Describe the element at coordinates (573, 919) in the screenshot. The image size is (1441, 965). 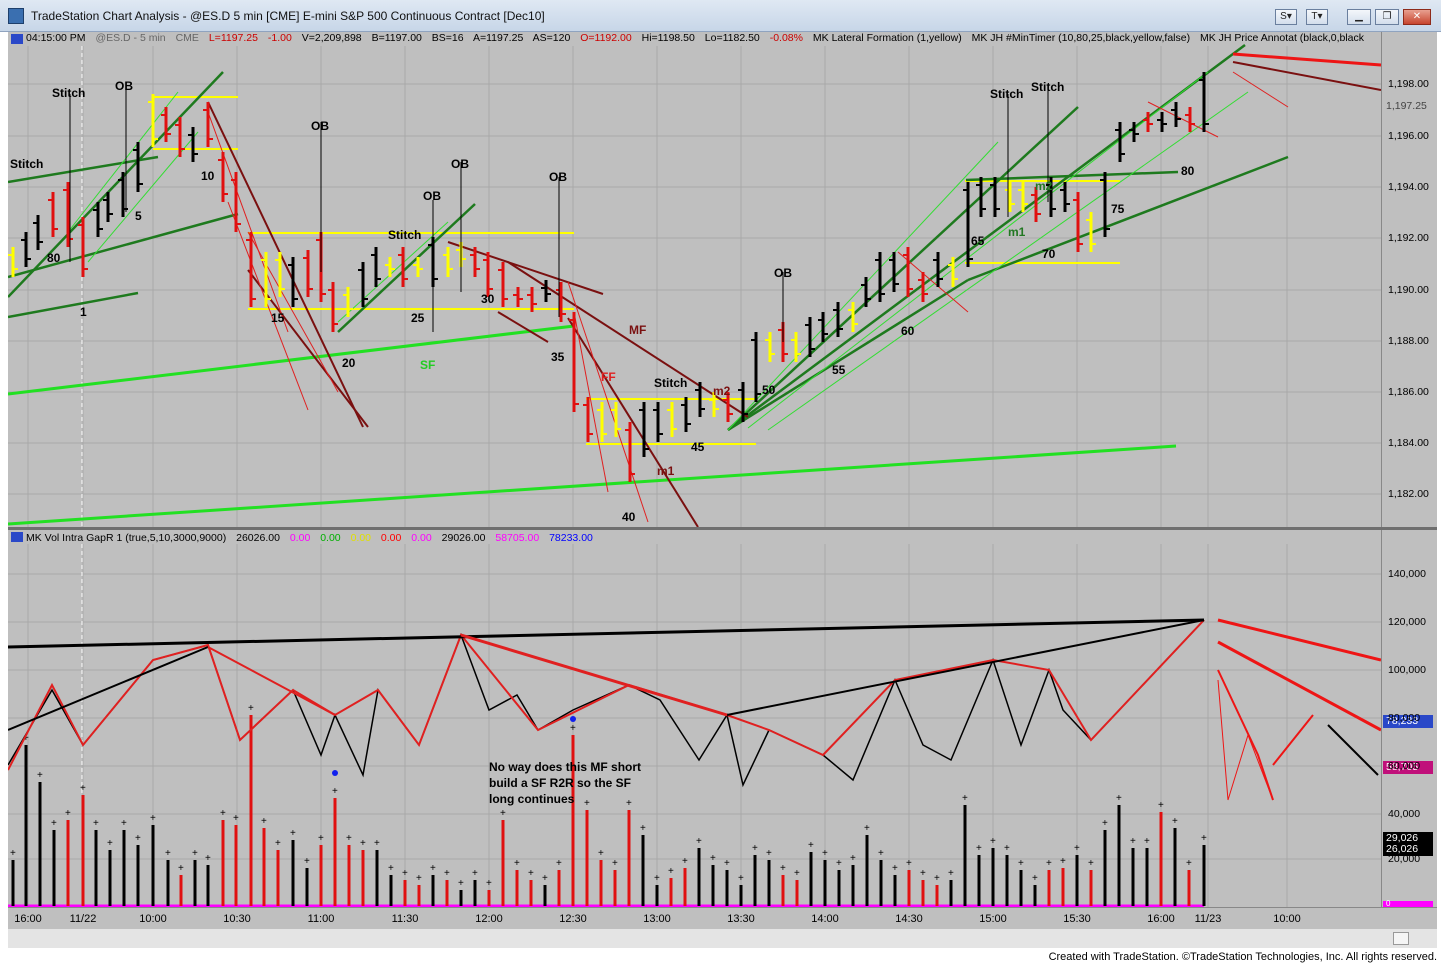
I see `time-axis-label: 12:30` at that location.